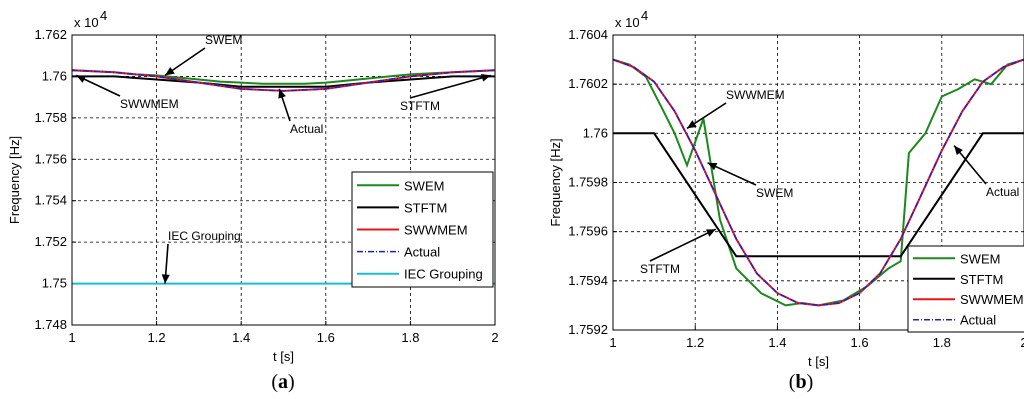 Image resolution: width=1024 pixels, height=399 pixels. I want to click on caption-letter: b, so click(800, 382).